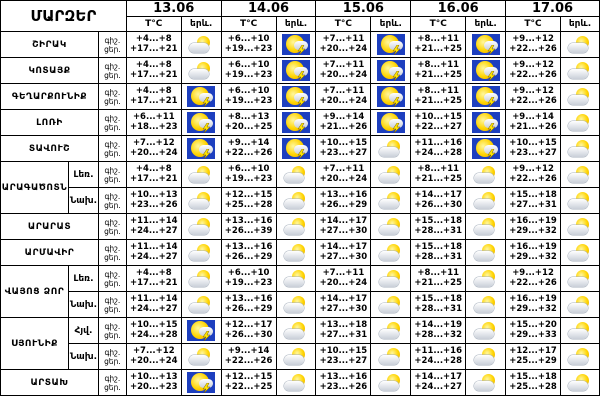  Describe the element at coordinates (153, 382) in the screenshot. I see `temperature-range: +10...+13 +20...+23` at that location.